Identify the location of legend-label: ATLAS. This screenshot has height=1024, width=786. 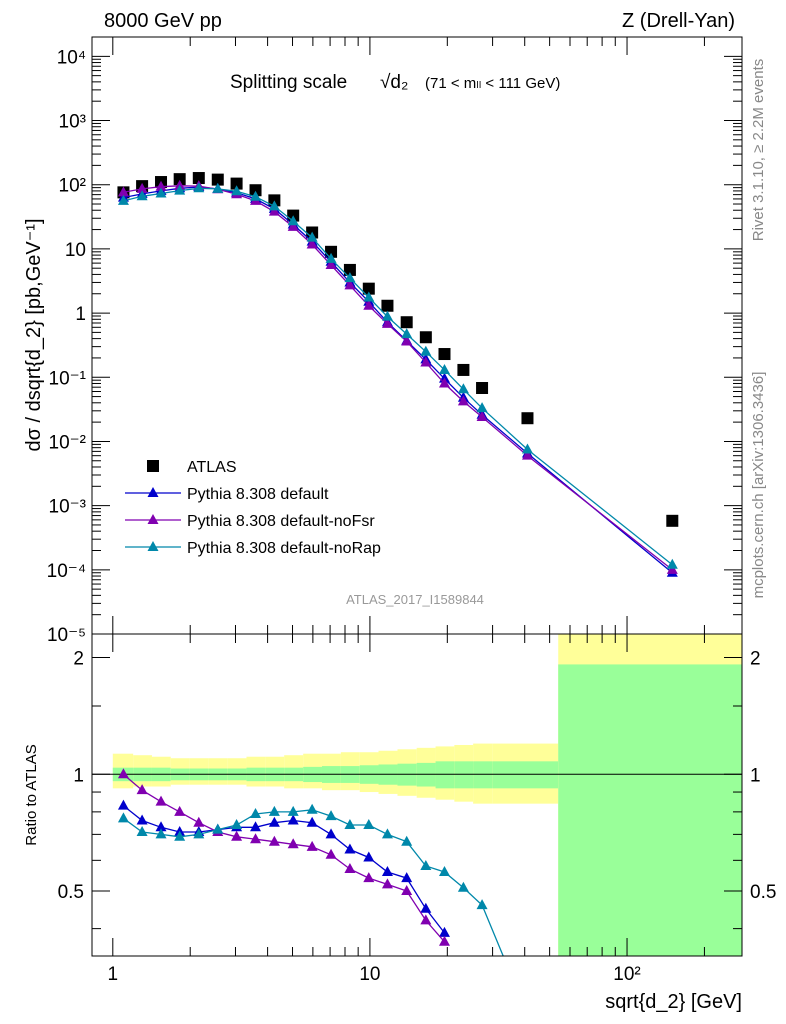
(212, 467).